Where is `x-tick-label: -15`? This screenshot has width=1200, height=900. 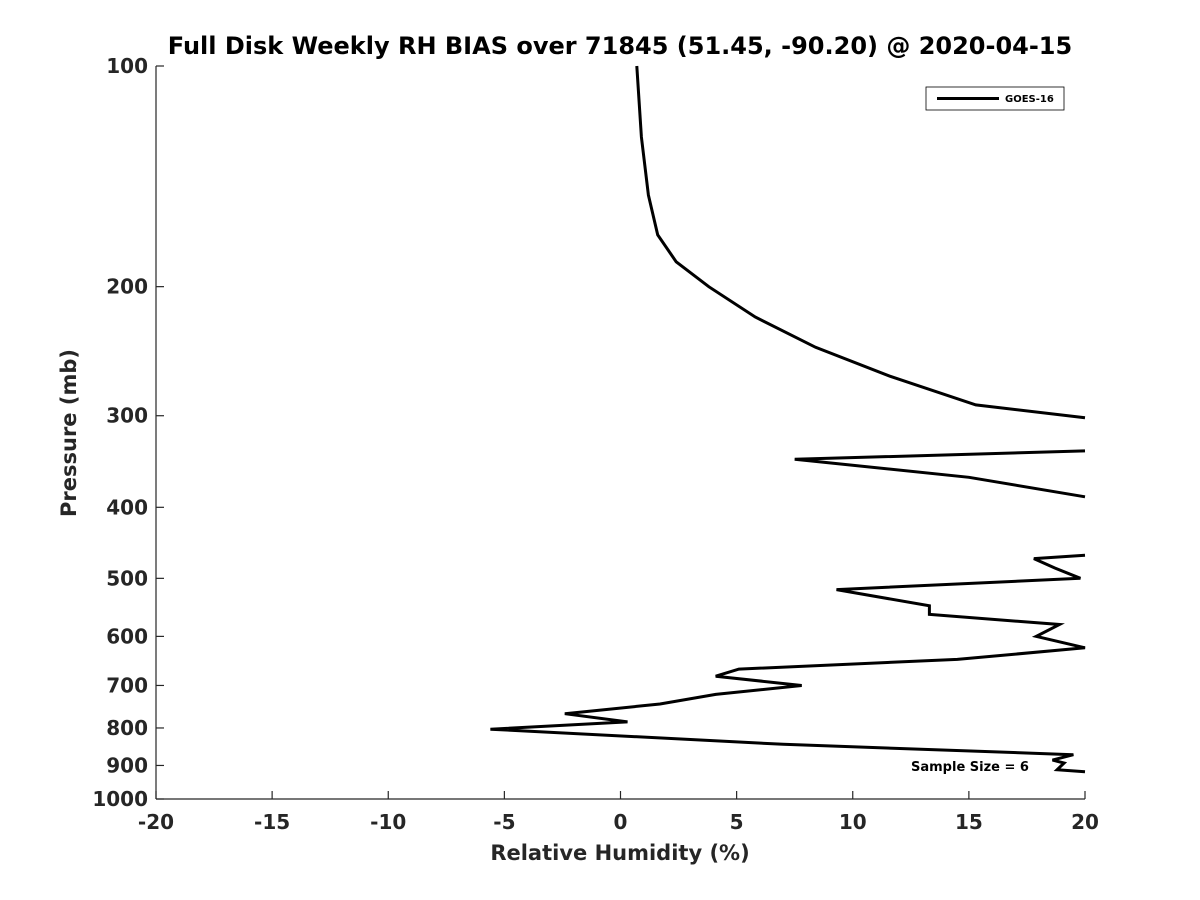
x-tick-label: -15 is located at coordinates (272, 822).